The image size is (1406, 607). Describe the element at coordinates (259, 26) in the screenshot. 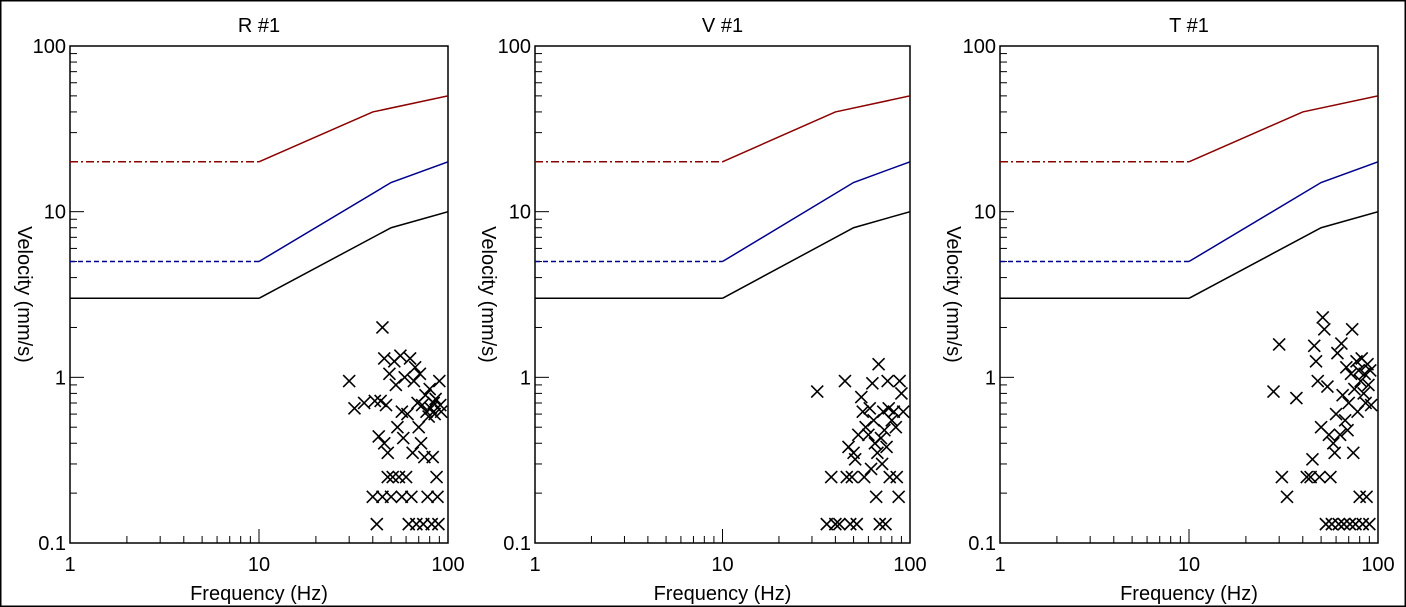

I see `chart-title: R #1` at that location.